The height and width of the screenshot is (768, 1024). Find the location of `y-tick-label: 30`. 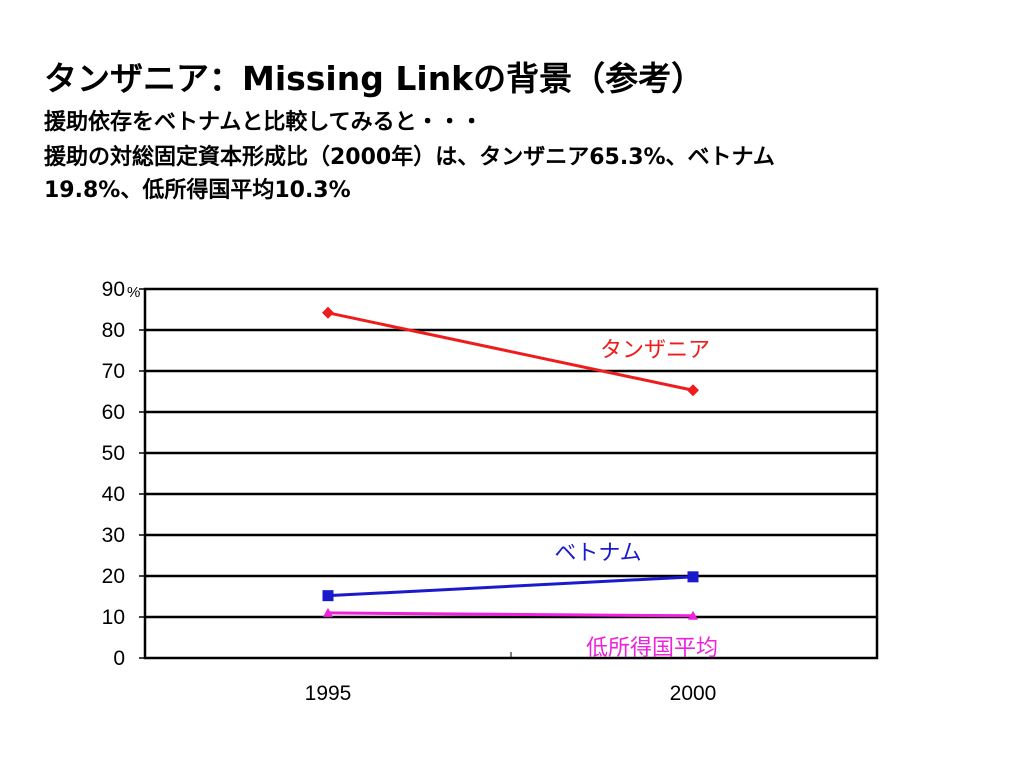

y-tick-label: 30 is located at coordinates (113, 535).